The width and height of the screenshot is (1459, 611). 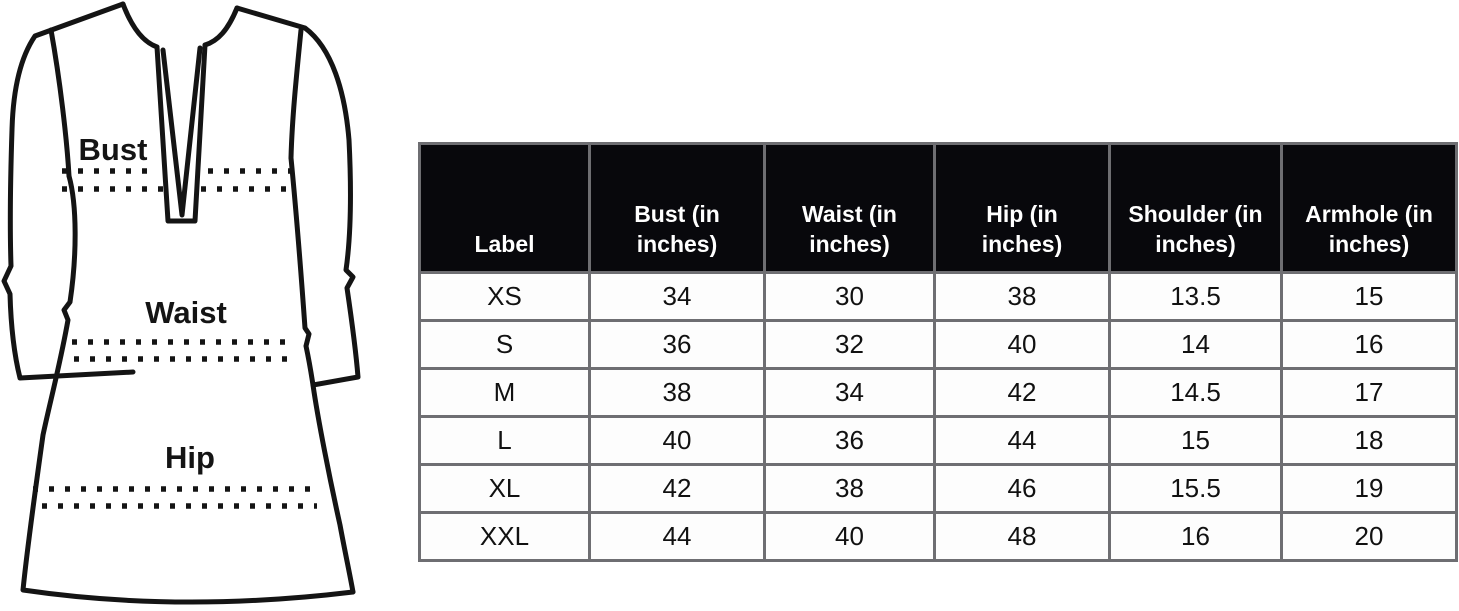 I want to click on header-cell-hip: Hip (in inches), so click(x=1022, y=208).